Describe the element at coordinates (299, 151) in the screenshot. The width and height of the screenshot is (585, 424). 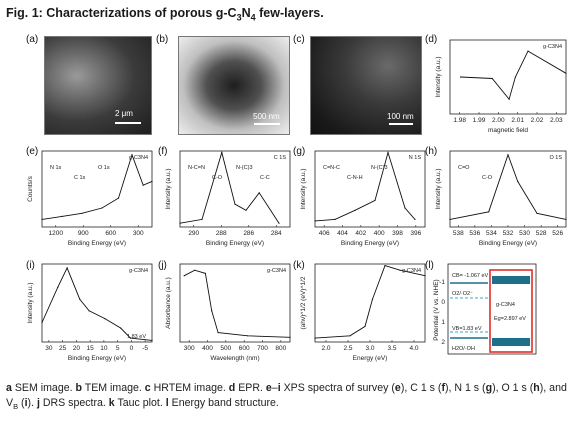
I see `panel-g-label: (g)` at that location.